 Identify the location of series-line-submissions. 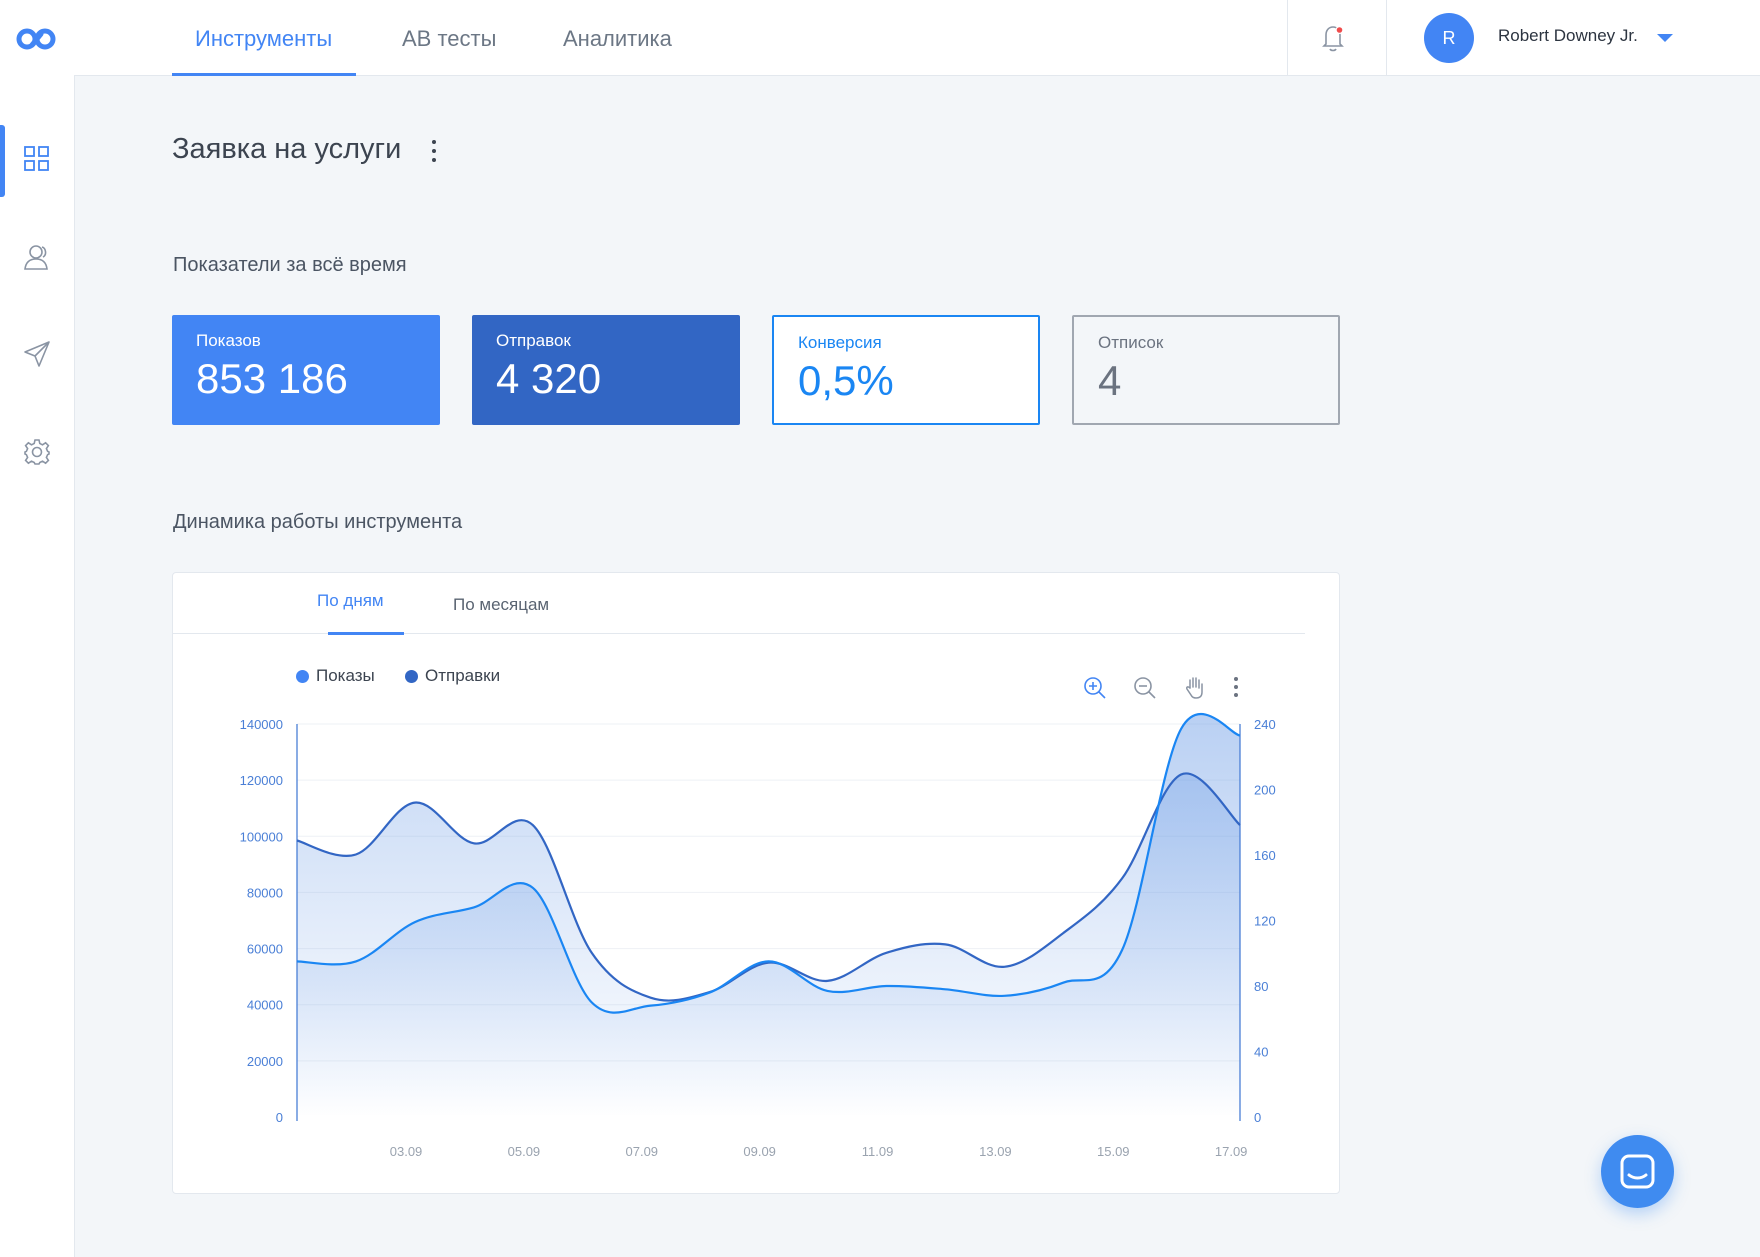
(768, 887).